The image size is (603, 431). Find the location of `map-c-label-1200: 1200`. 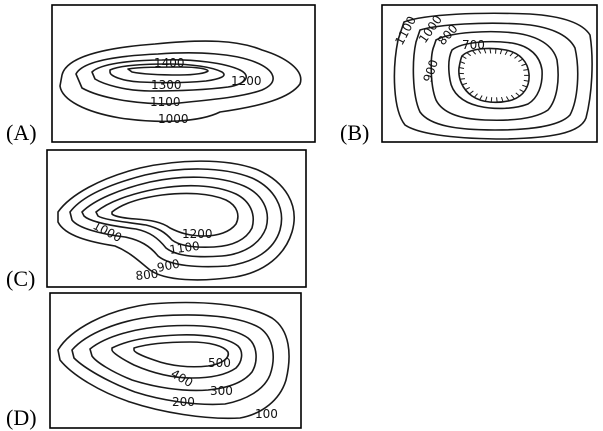

map-c-label-1200: 1200 is located at coordinates (197, 234).